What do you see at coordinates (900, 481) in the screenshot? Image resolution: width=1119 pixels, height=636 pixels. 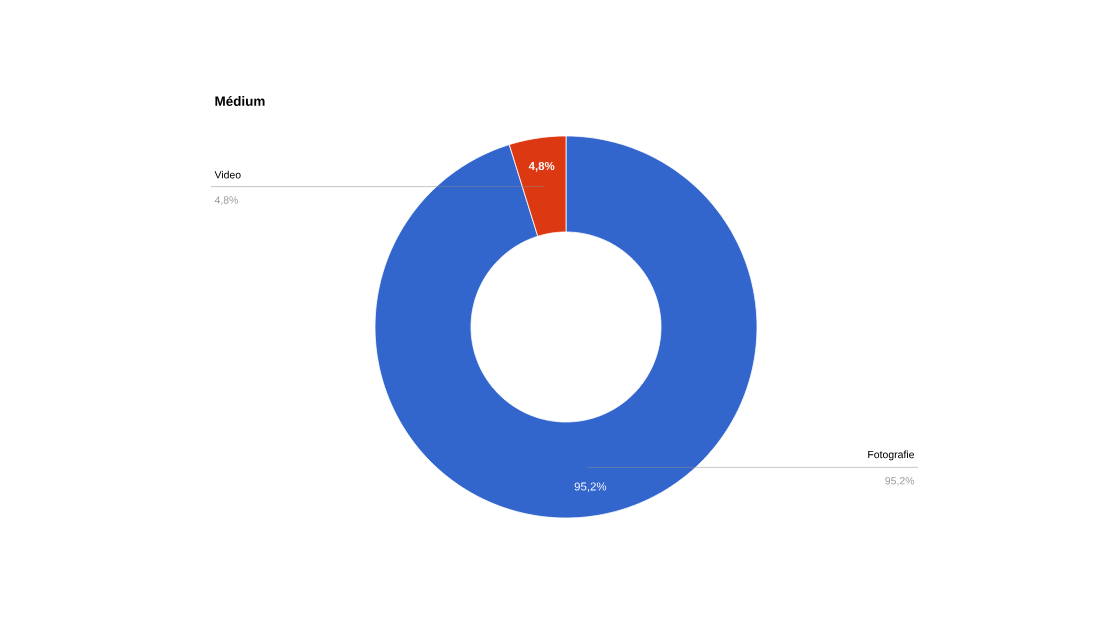 I see `text: 95,2%` at bounding box center [900, 481].